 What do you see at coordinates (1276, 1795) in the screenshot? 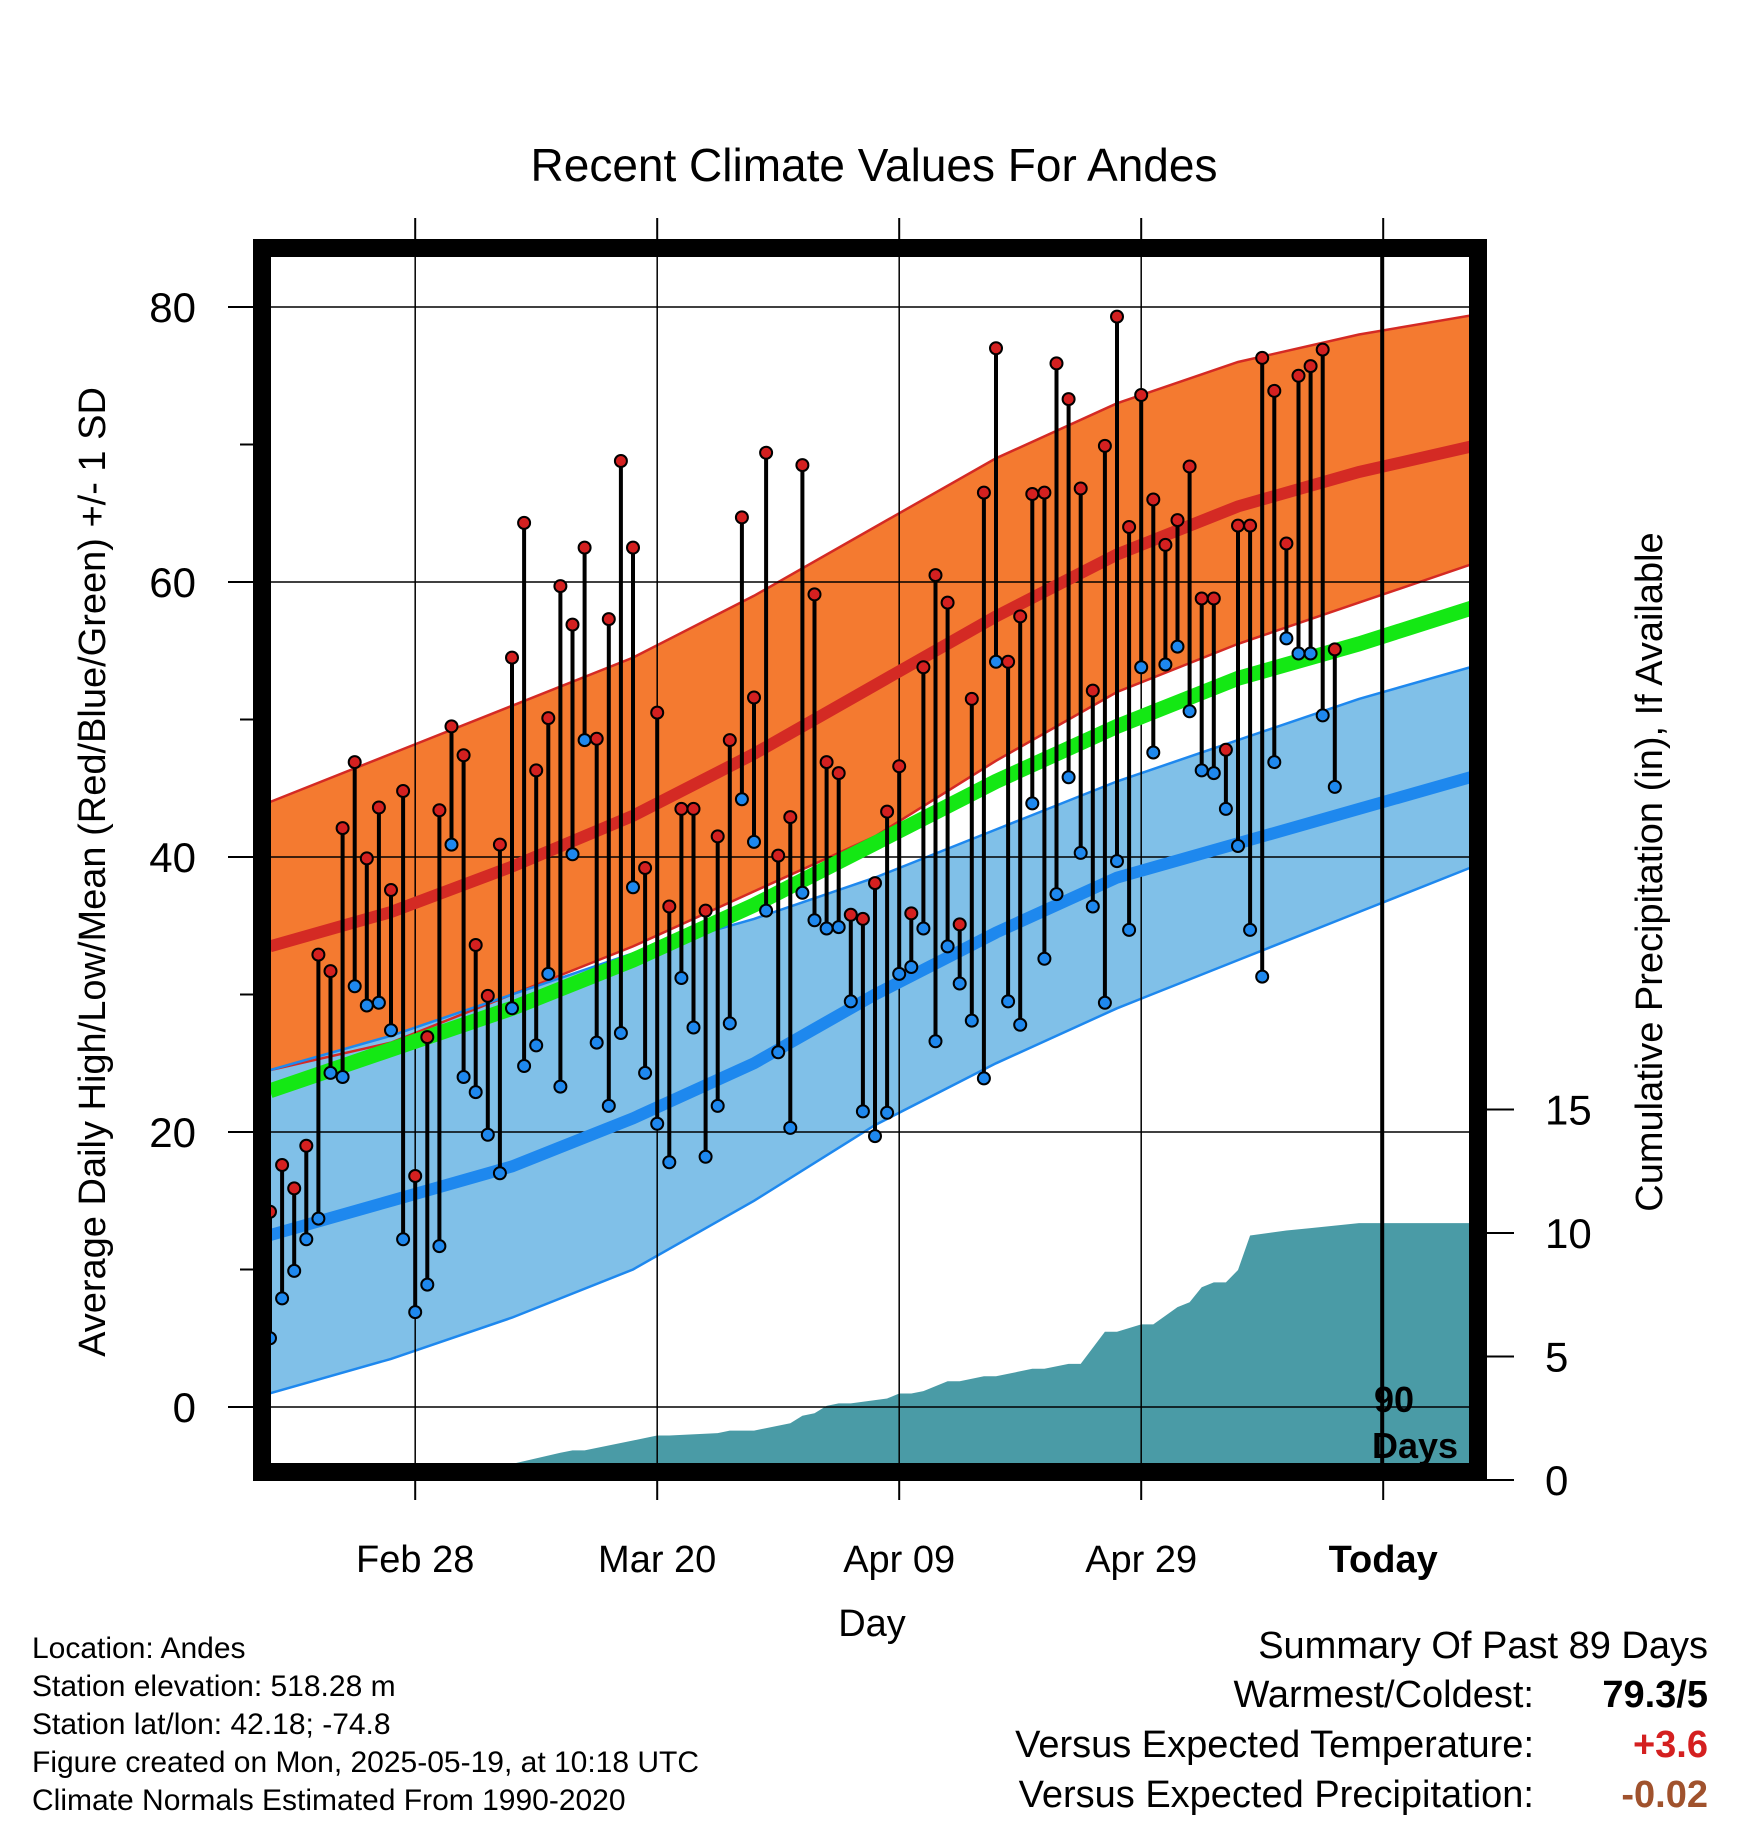
I see `precip-label: Versus Expected Precipitation:` at bounding box center [1276, 1795].